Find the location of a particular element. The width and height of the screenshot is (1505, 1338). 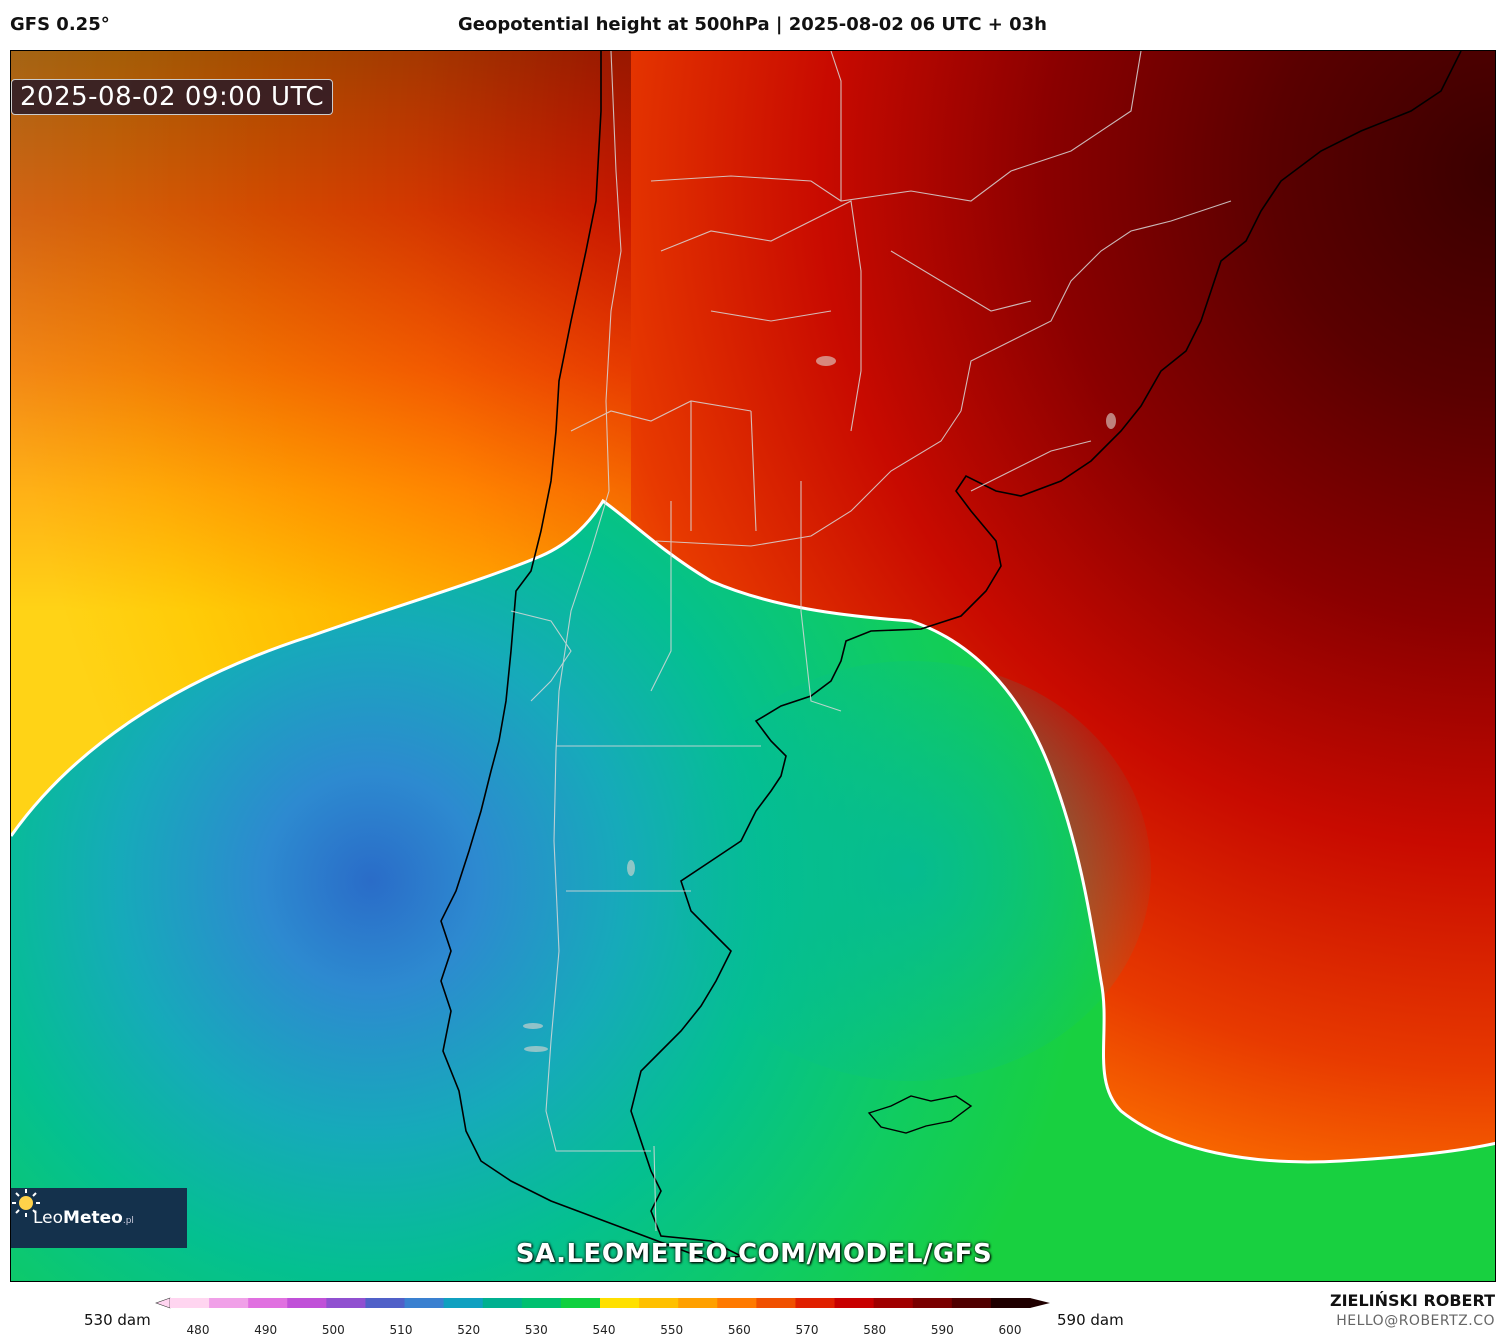

colorbar-tick-label: 530 is located at coordinates (536, 1329).